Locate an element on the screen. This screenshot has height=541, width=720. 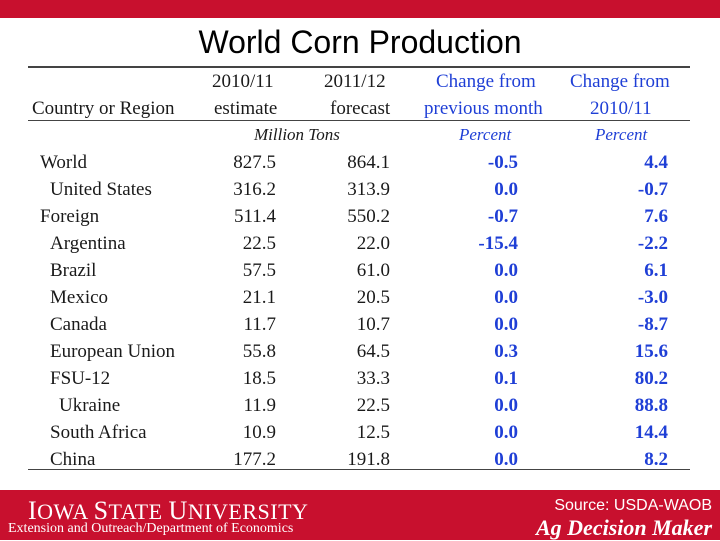
row-estimate: 55.8 is located at coordinates (259, 351).